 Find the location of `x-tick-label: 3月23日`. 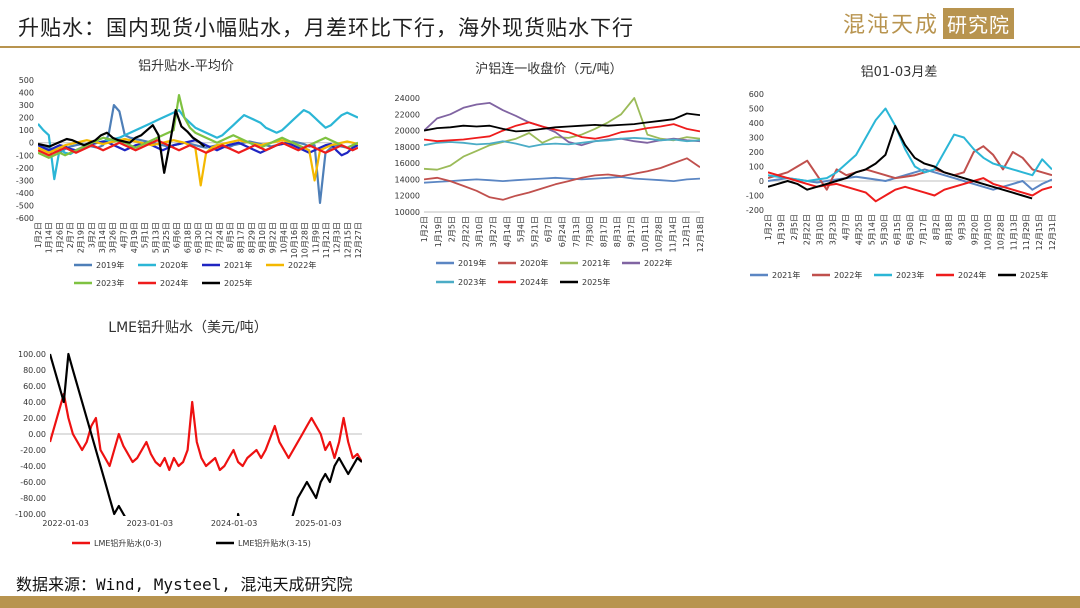

x-tick-label: 3月23日 is located at coordinates (833, 229).